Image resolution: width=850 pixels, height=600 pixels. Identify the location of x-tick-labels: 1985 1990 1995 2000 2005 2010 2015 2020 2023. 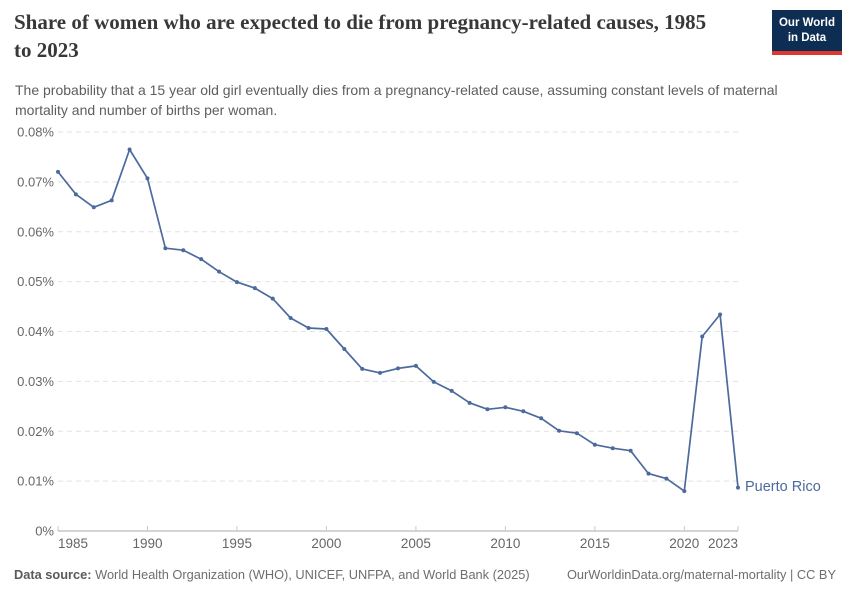
(398, 543).